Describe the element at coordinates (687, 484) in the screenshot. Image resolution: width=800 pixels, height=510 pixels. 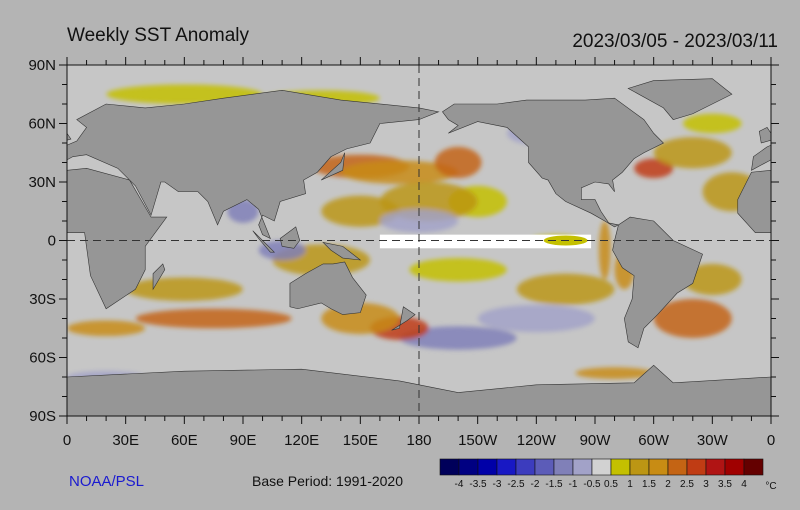
I see `colorbar-label: 2.5` at that location.